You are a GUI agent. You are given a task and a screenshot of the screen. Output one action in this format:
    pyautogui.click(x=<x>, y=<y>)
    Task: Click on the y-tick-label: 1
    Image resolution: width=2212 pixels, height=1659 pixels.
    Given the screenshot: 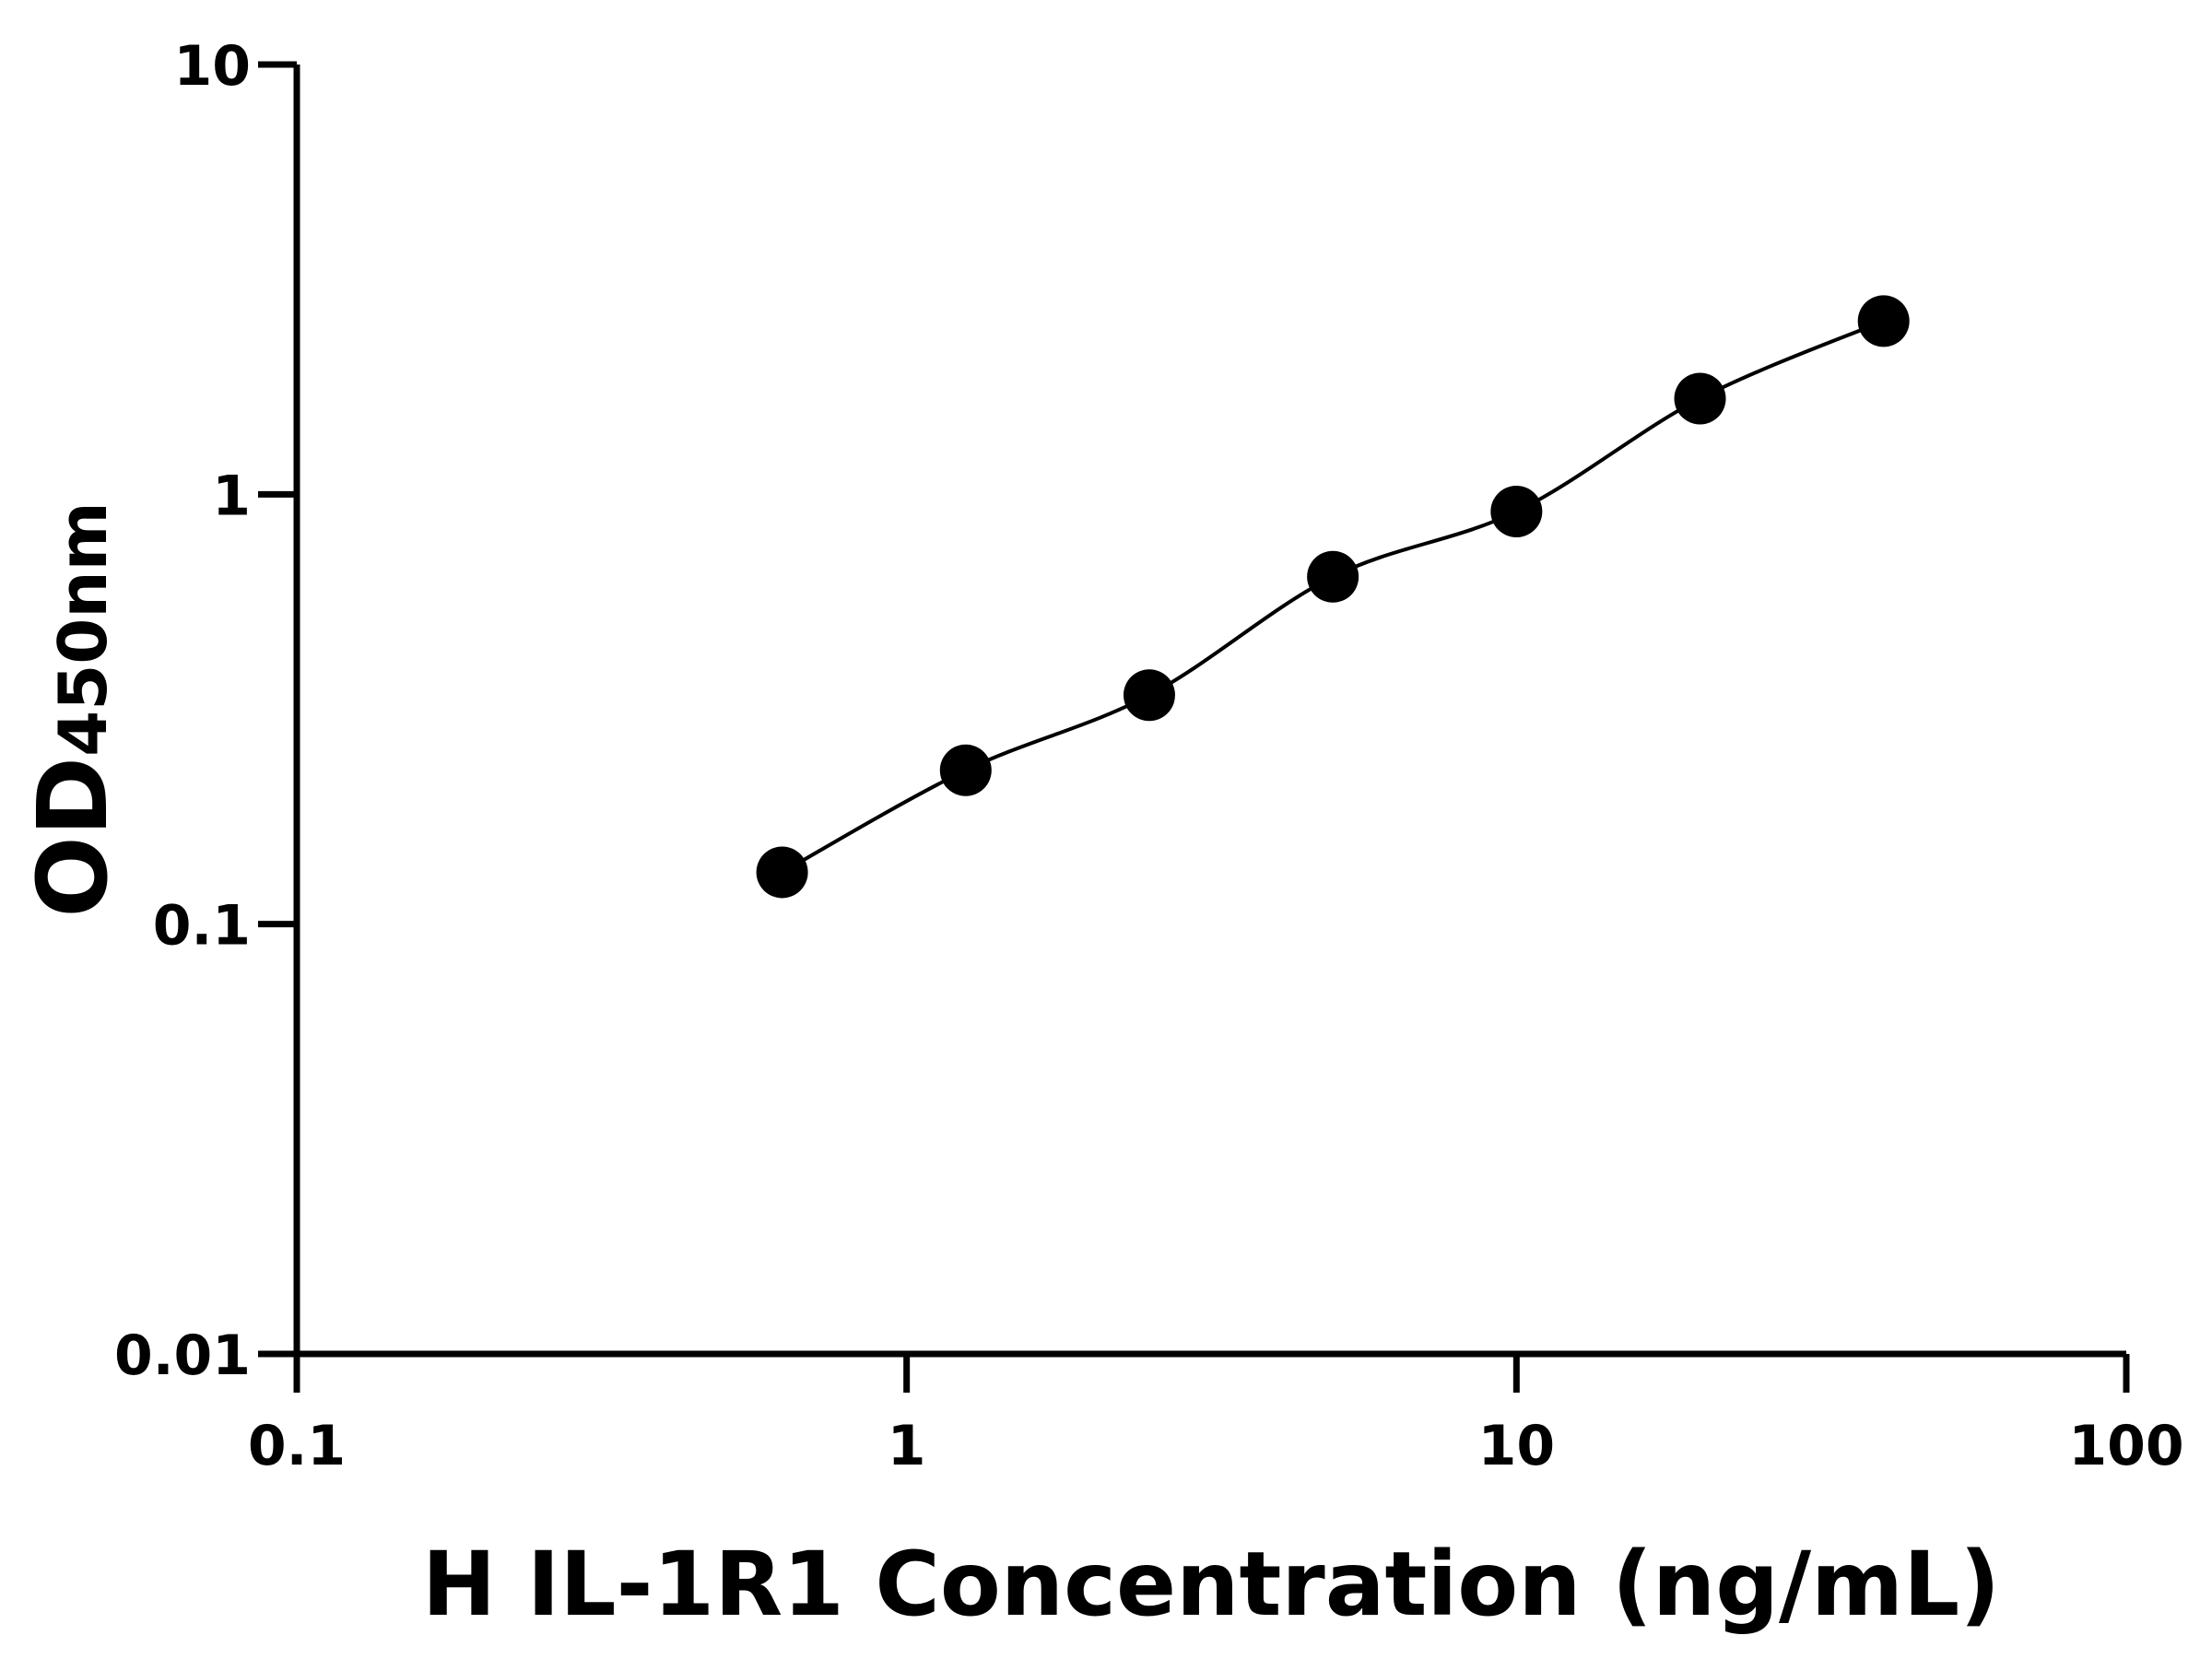 What is the action you would take?
    pyautogui.click(x=231, y=496)
    